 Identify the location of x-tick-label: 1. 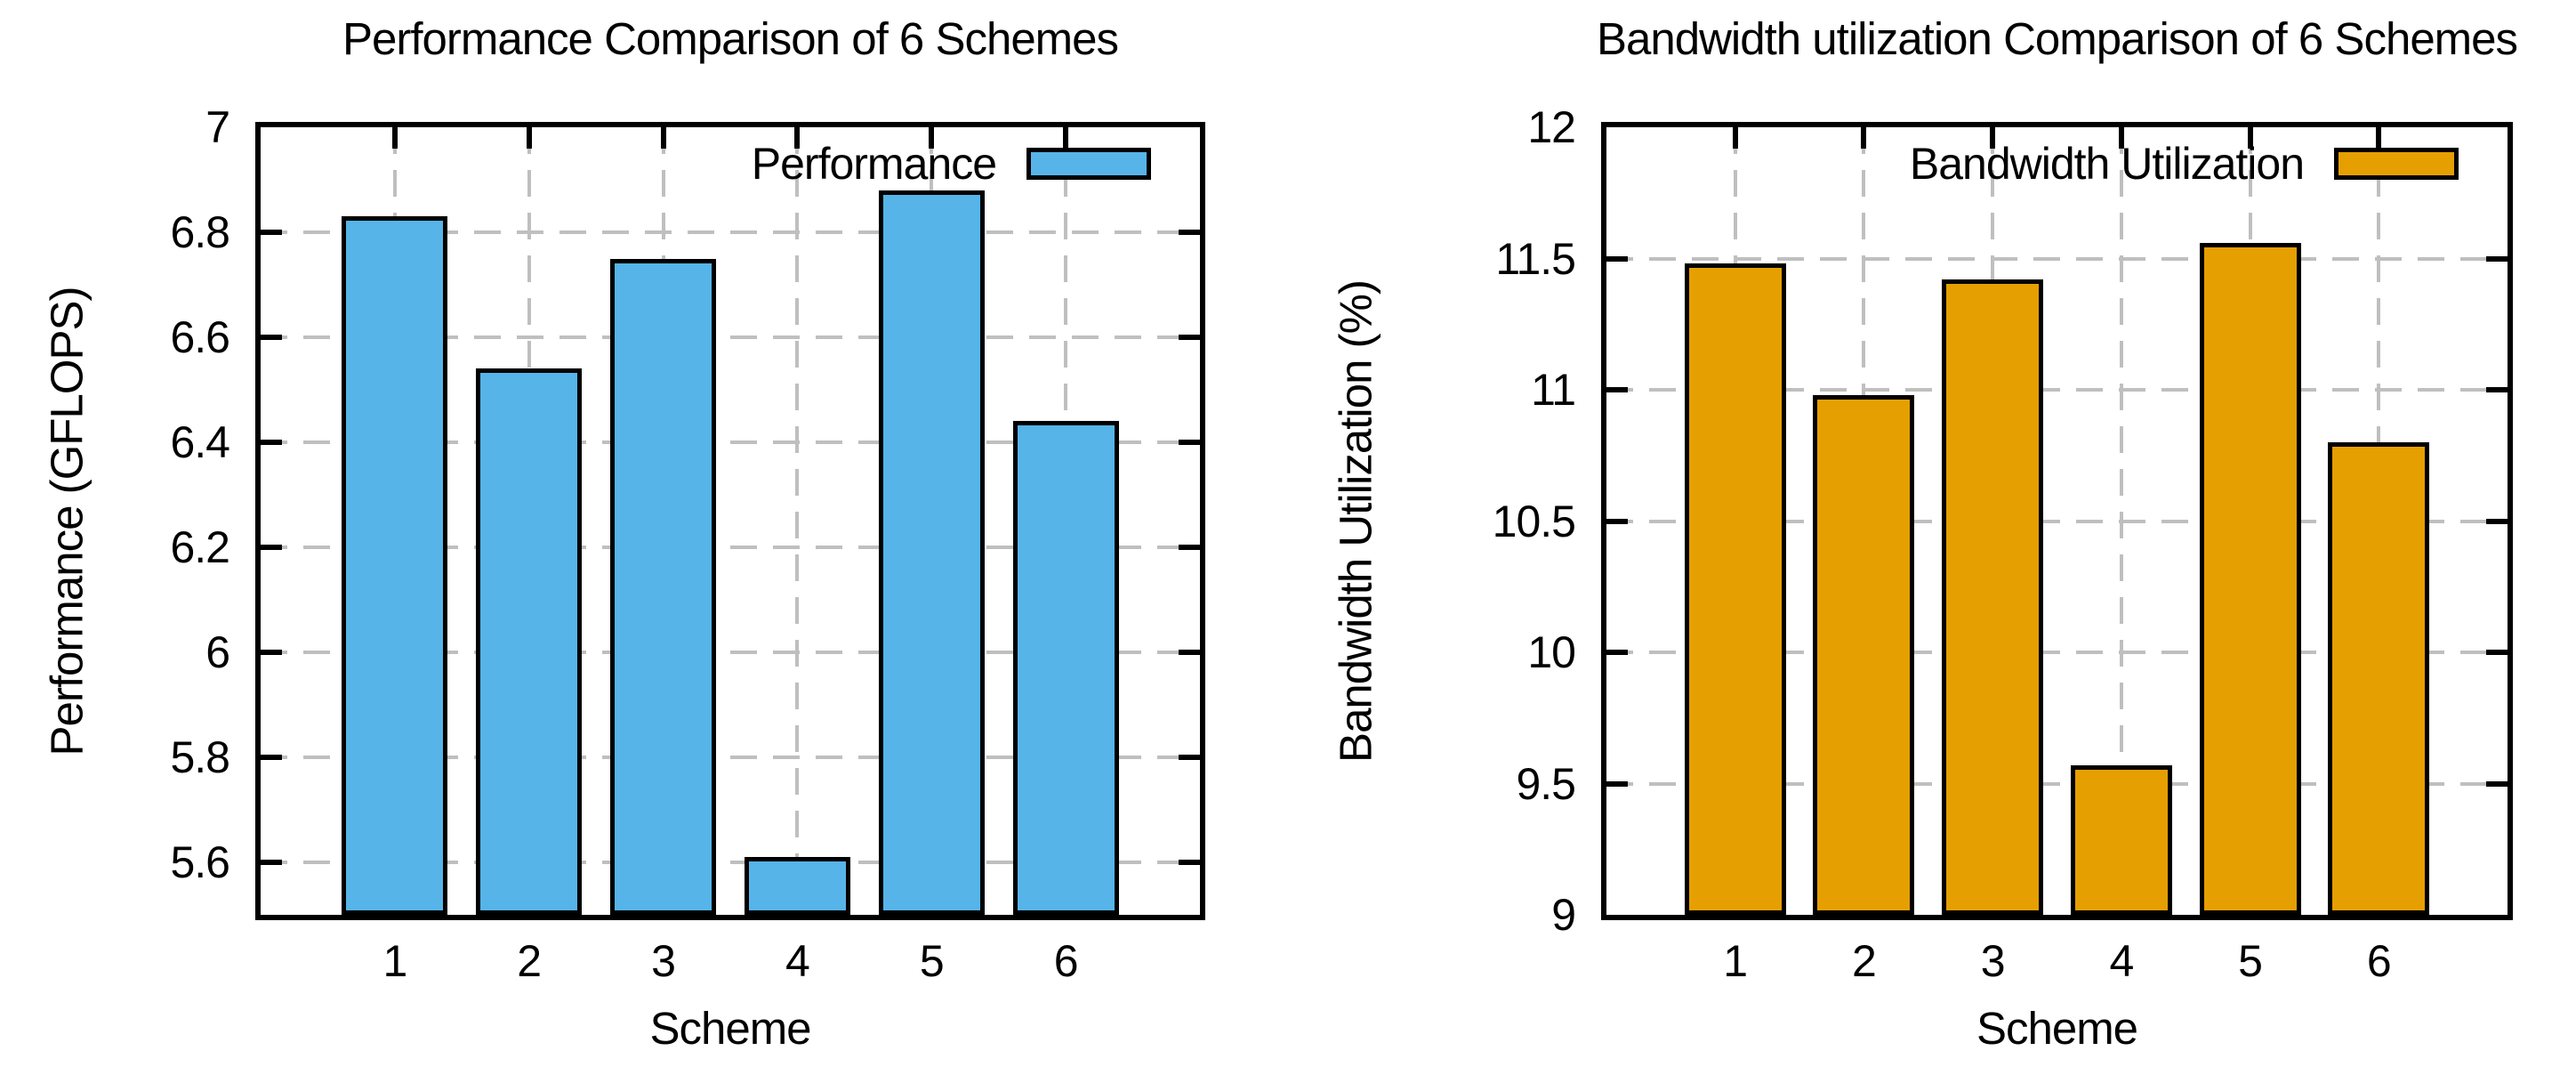
(1735, 961).